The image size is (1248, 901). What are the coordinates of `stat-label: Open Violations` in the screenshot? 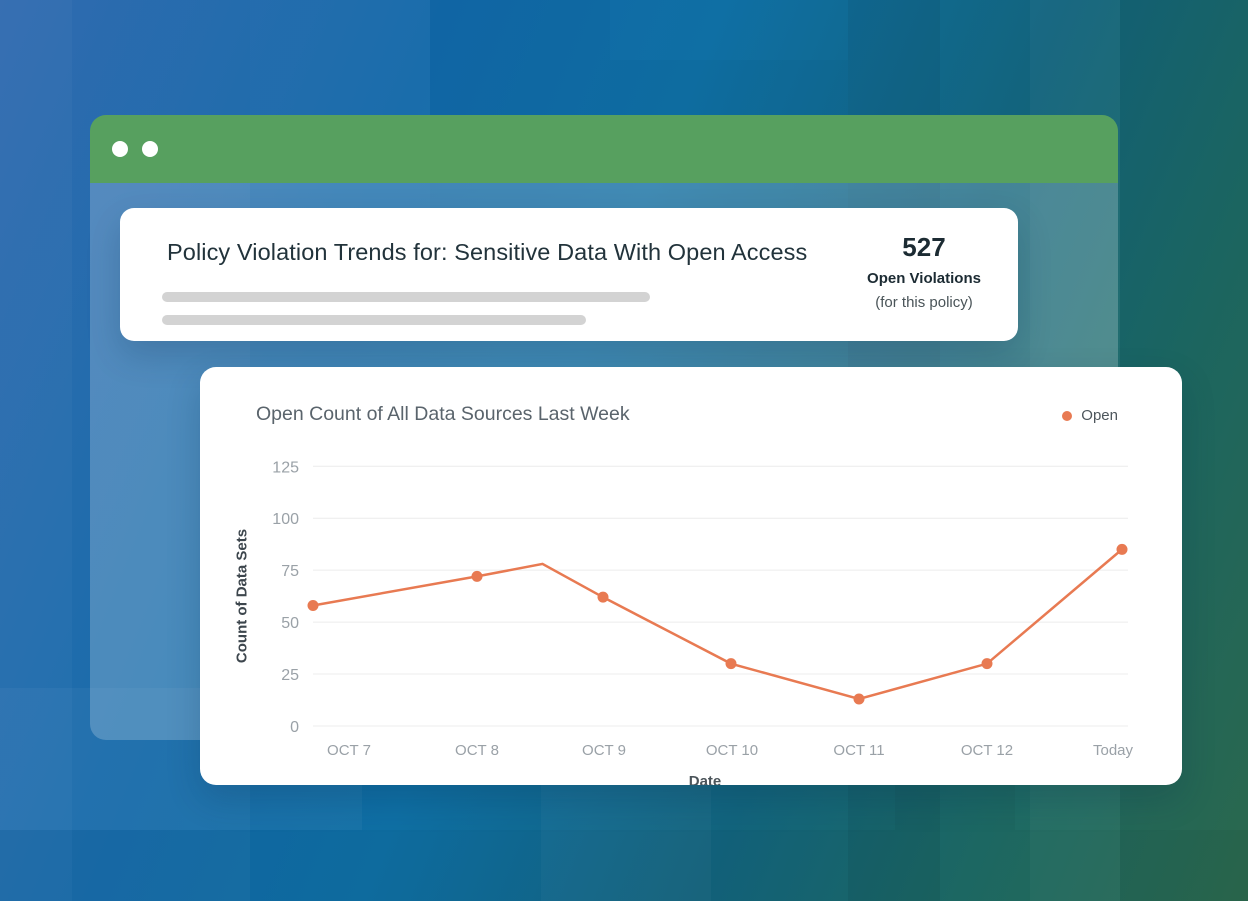 It's located at (924, 278).